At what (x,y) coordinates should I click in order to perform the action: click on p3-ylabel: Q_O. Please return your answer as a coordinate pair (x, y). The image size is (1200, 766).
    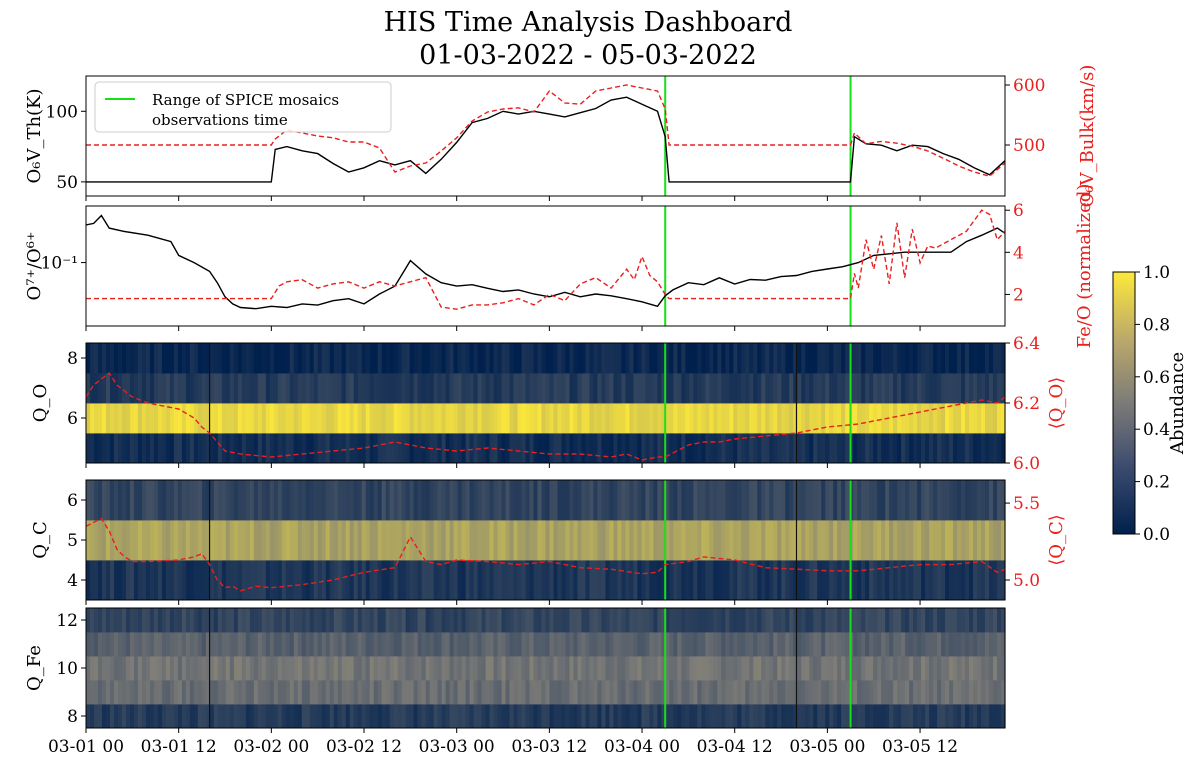
    Looking at the image, I should click on (40, 403).